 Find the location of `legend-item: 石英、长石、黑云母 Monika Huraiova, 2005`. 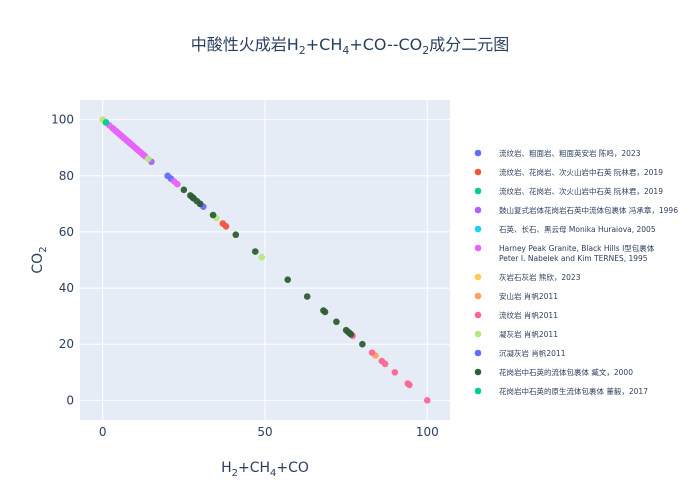

legend-item: 石英、长石、黑云母 Monika Huraiova, 2005 is located at coordinates (565, 229).